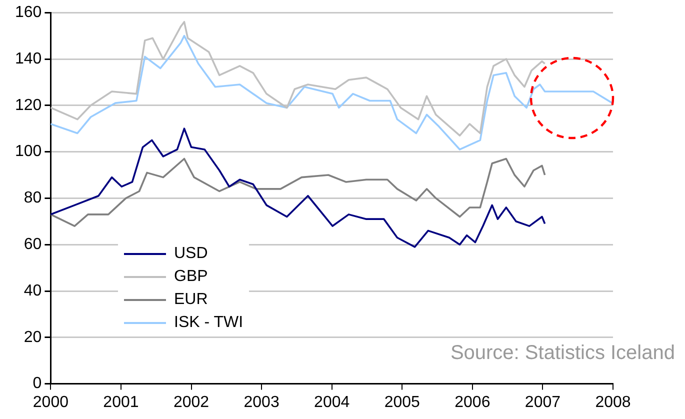 The width and height of the screenshot is (685, 419). I want to click on legend-label: GBP, so click(191, 277).